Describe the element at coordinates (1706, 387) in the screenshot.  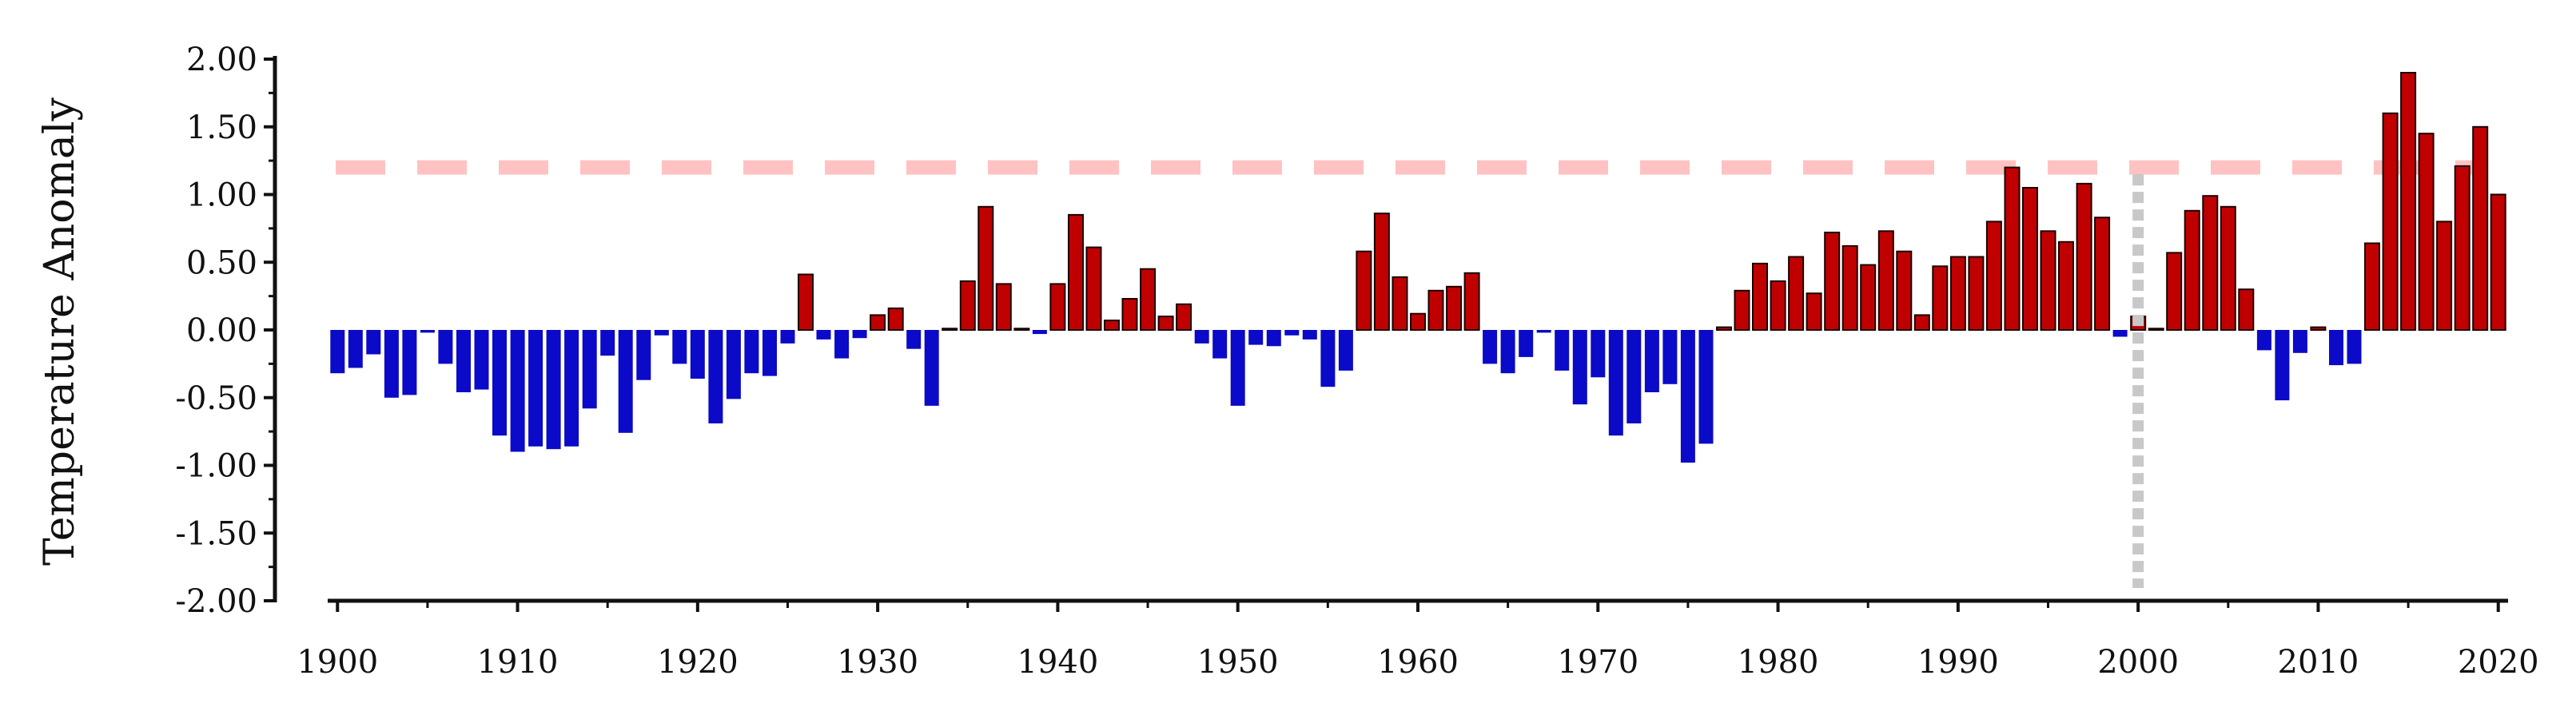
I see `bar-1976` at that location.